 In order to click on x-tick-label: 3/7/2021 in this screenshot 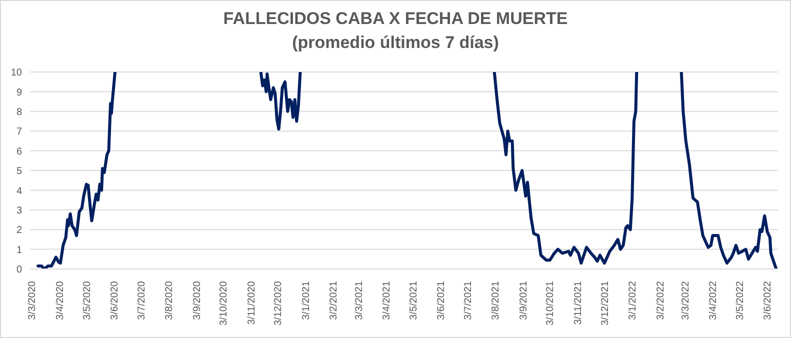, I will do `click(468, 300)`.